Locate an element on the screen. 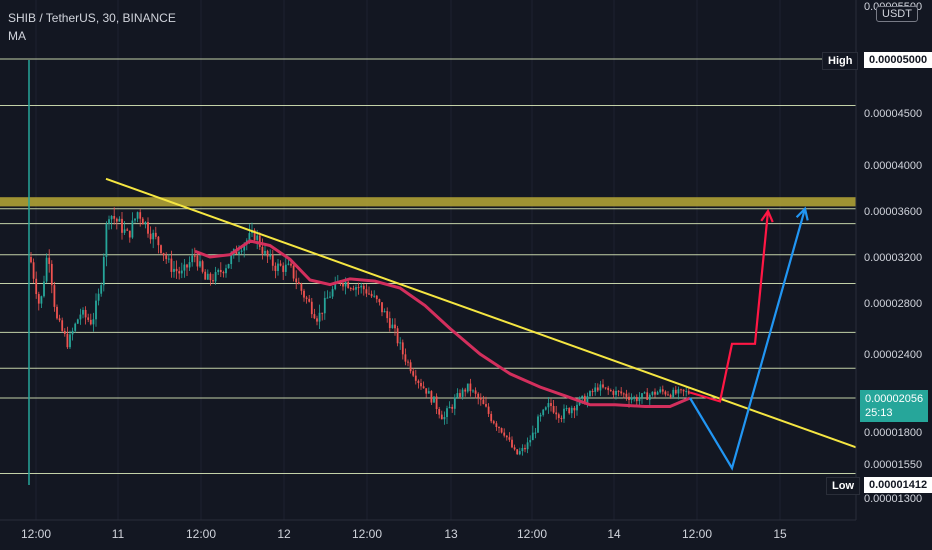  blue-projection-arrow is located at coordinates (748, 339).